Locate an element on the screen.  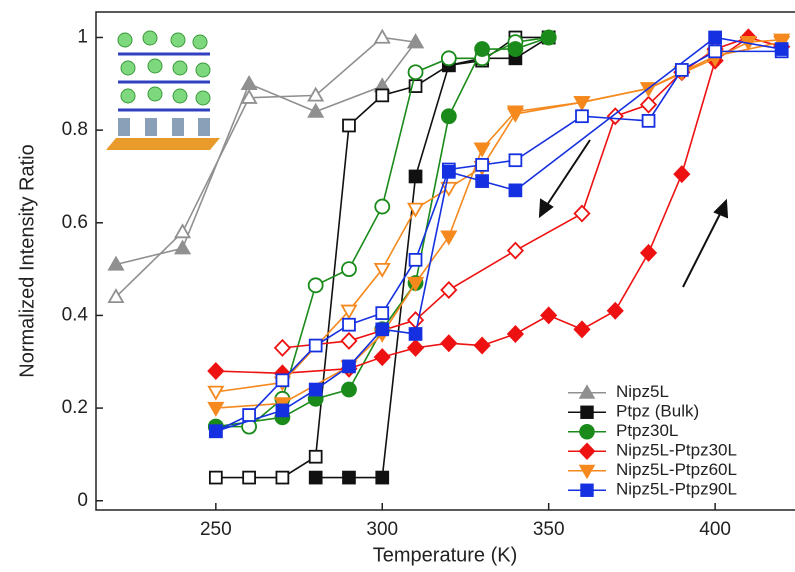
x-tick-label: 300 is located at coordinates (382, 529).